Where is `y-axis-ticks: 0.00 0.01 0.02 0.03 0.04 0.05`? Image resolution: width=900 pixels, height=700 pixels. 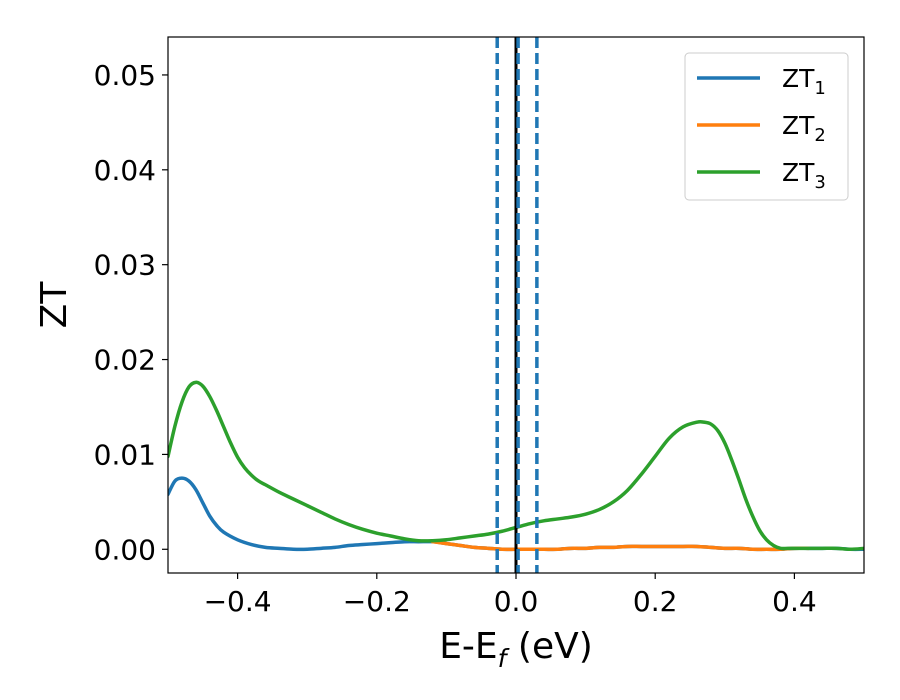
y-axis-ticks: 0.00 0.01 0.02 0.03 0.04 0.05 is located at coordinates (131, 312).